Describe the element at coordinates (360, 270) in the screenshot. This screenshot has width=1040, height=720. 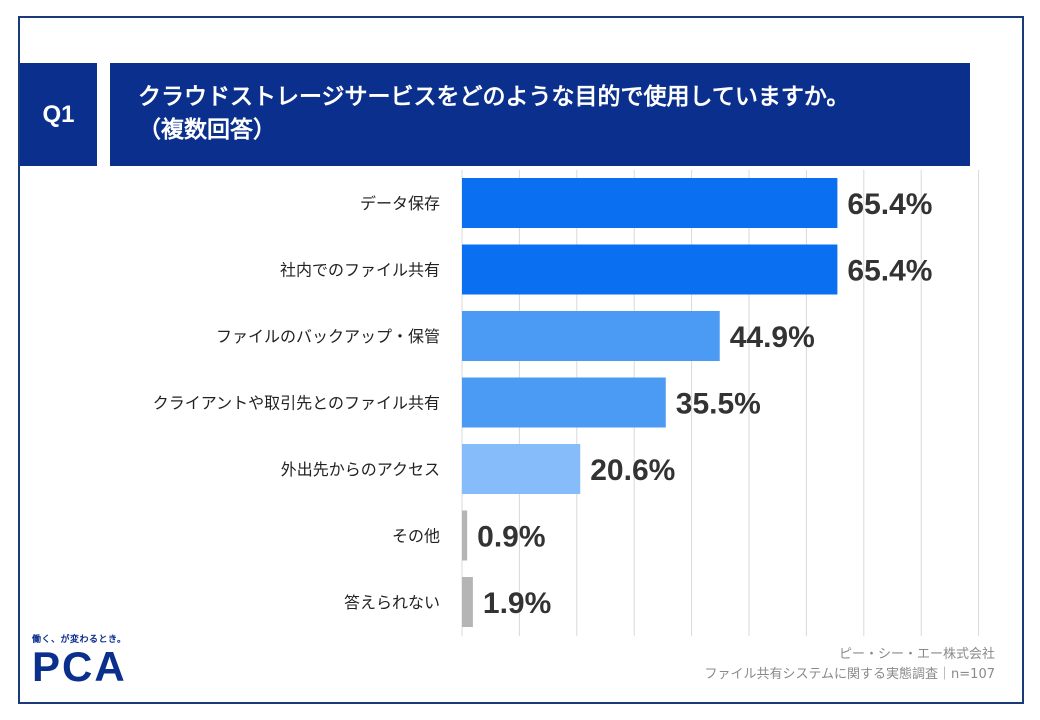
I see `category-label: 社内でのファイル共有` at that location.